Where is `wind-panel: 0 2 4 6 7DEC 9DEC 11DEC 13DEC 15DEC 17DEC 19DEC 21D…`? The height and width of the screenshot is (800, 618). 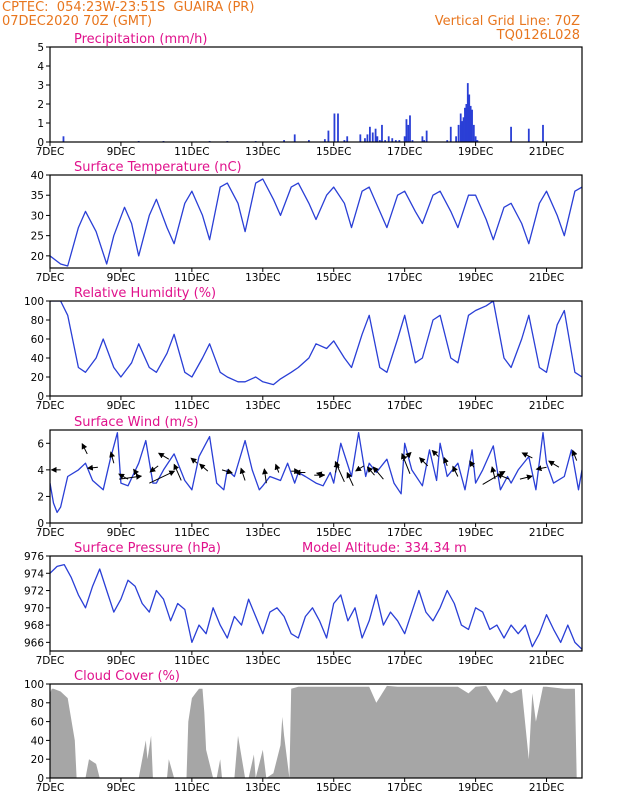 wind-panel: 0 2 4 6 7DEC 9DEC 11DEC 13DEC 15DEC 17DEC 19DEC 21D… is located at coordinates (309, 477).